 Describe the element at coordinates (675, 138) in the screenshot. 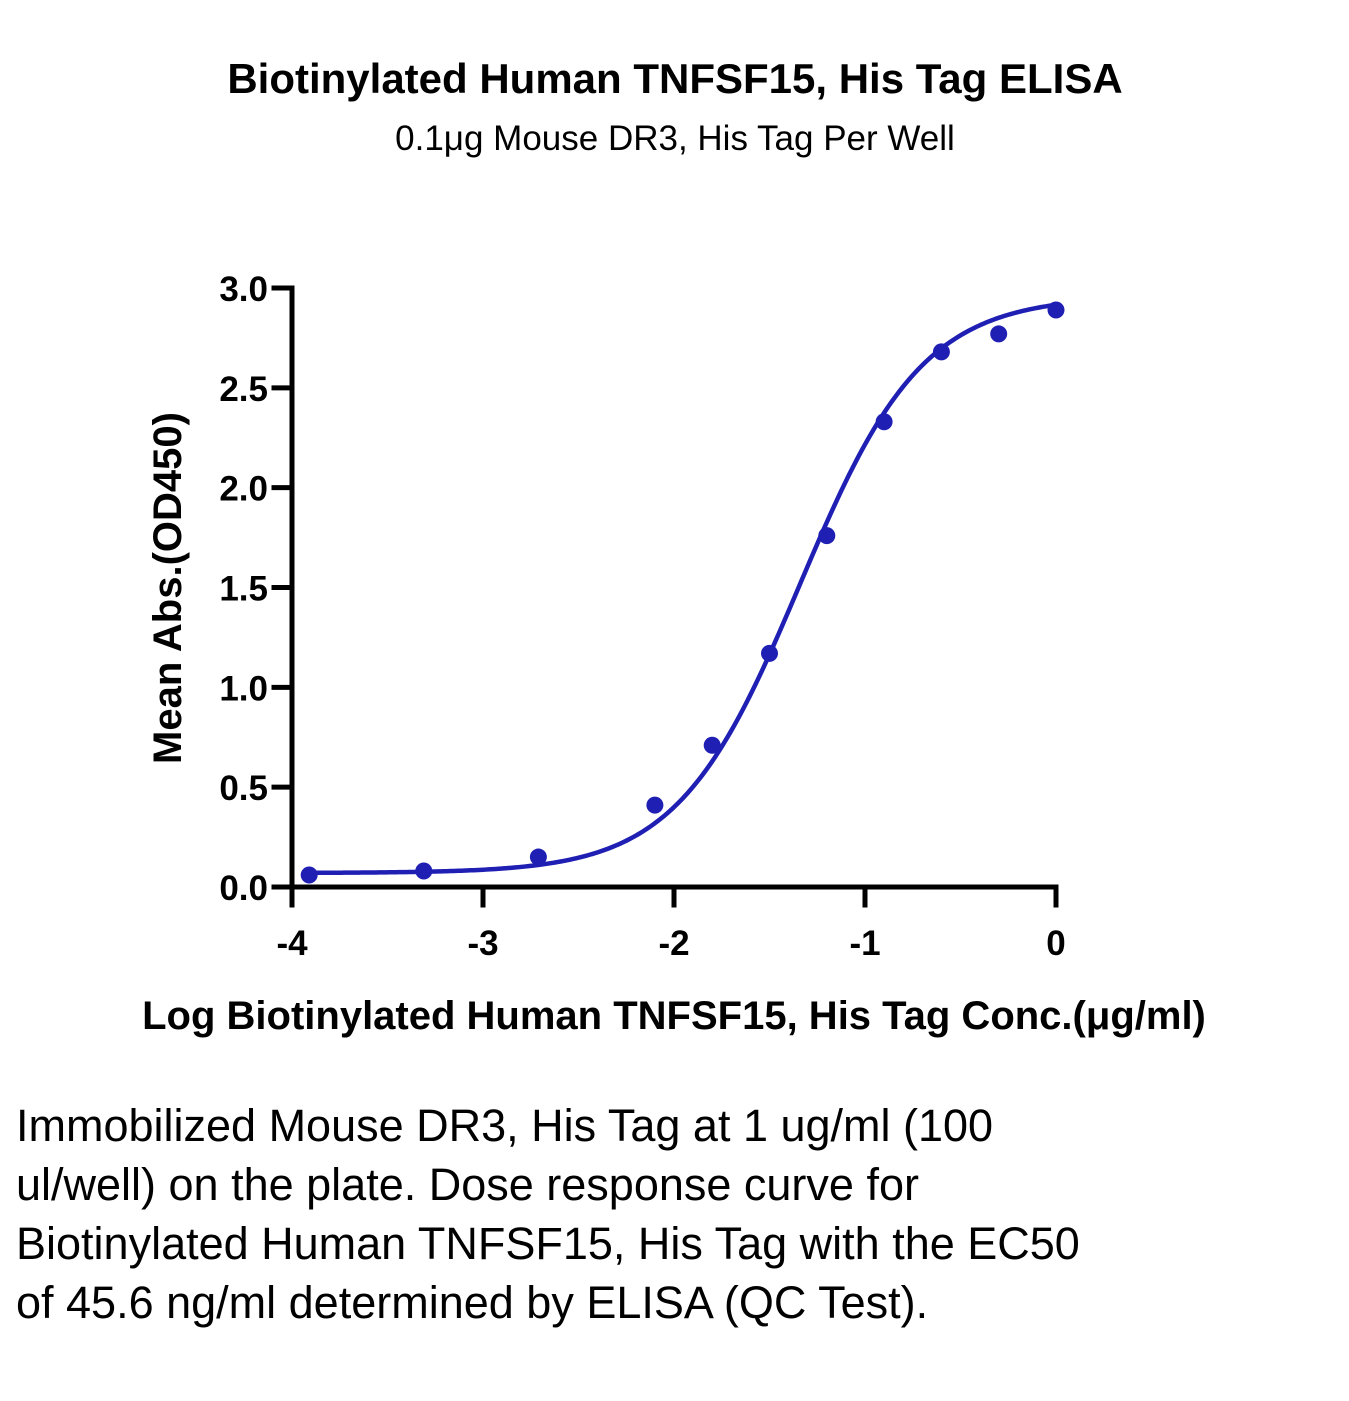

I see `chart-subtitle: 0.1μg Mouse DR3, His Tag Per Well` at that location.